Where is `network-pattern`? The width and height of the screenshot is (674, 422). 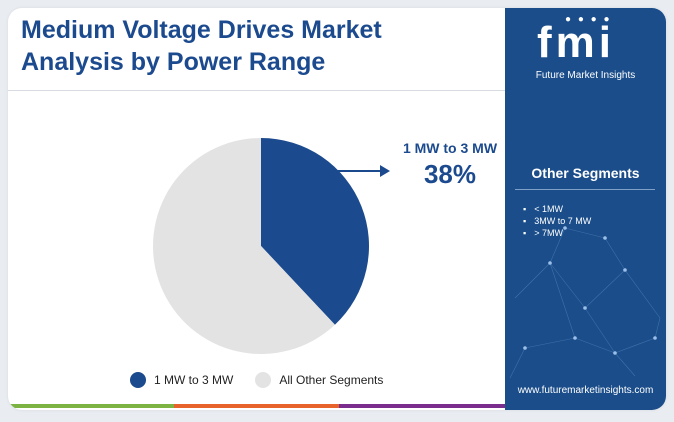 network-pattern is located at coordinates (585, 302).